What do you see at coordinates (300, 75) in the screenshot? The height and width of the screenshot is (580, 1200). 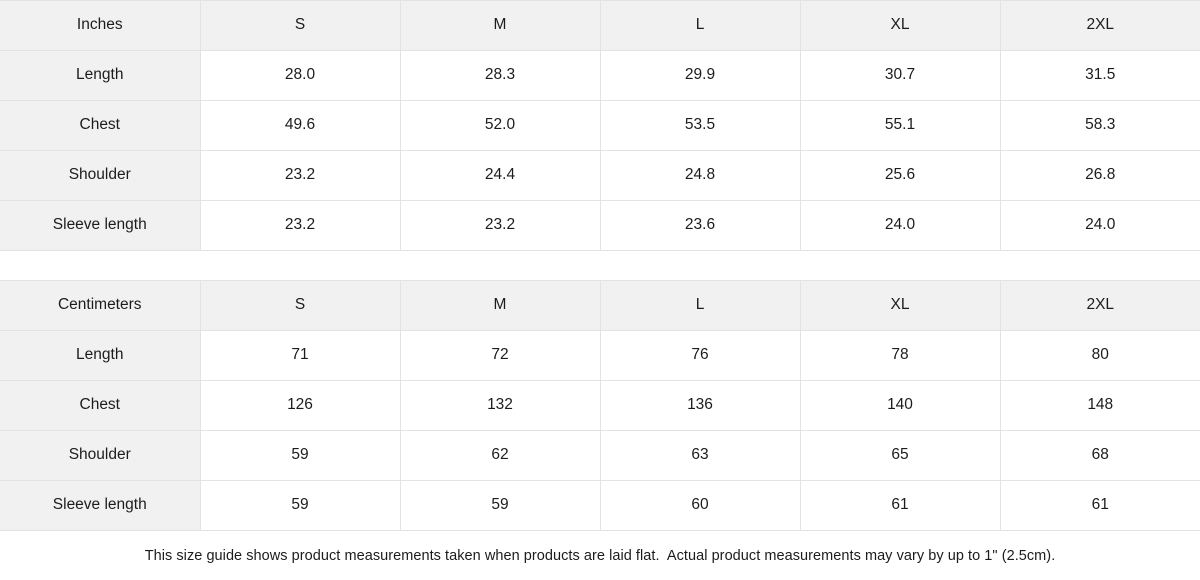 I see `cell-length-s: 28.0` at bounding box center [300, 75].